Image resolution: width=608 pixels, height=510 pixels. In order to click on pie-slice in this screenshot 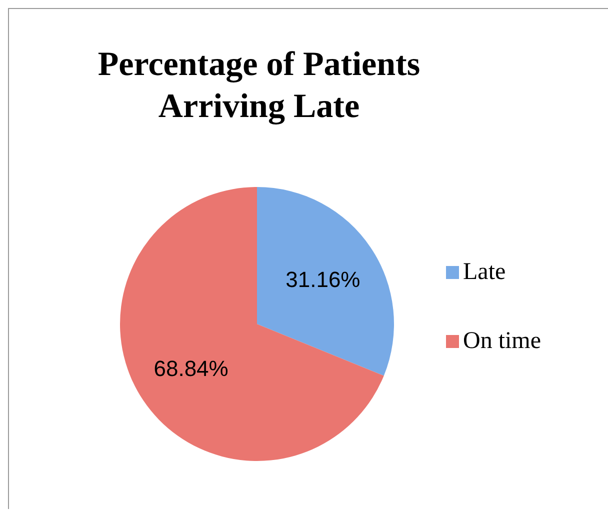, I will do `click(325, 281)`.